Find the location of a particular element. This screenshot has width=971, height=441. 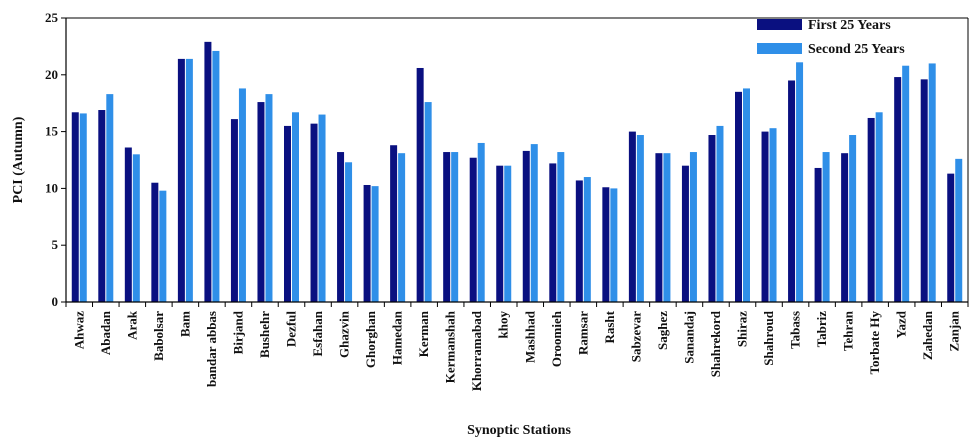

bar-first-sanandaj is located at coordinates (685, 234).